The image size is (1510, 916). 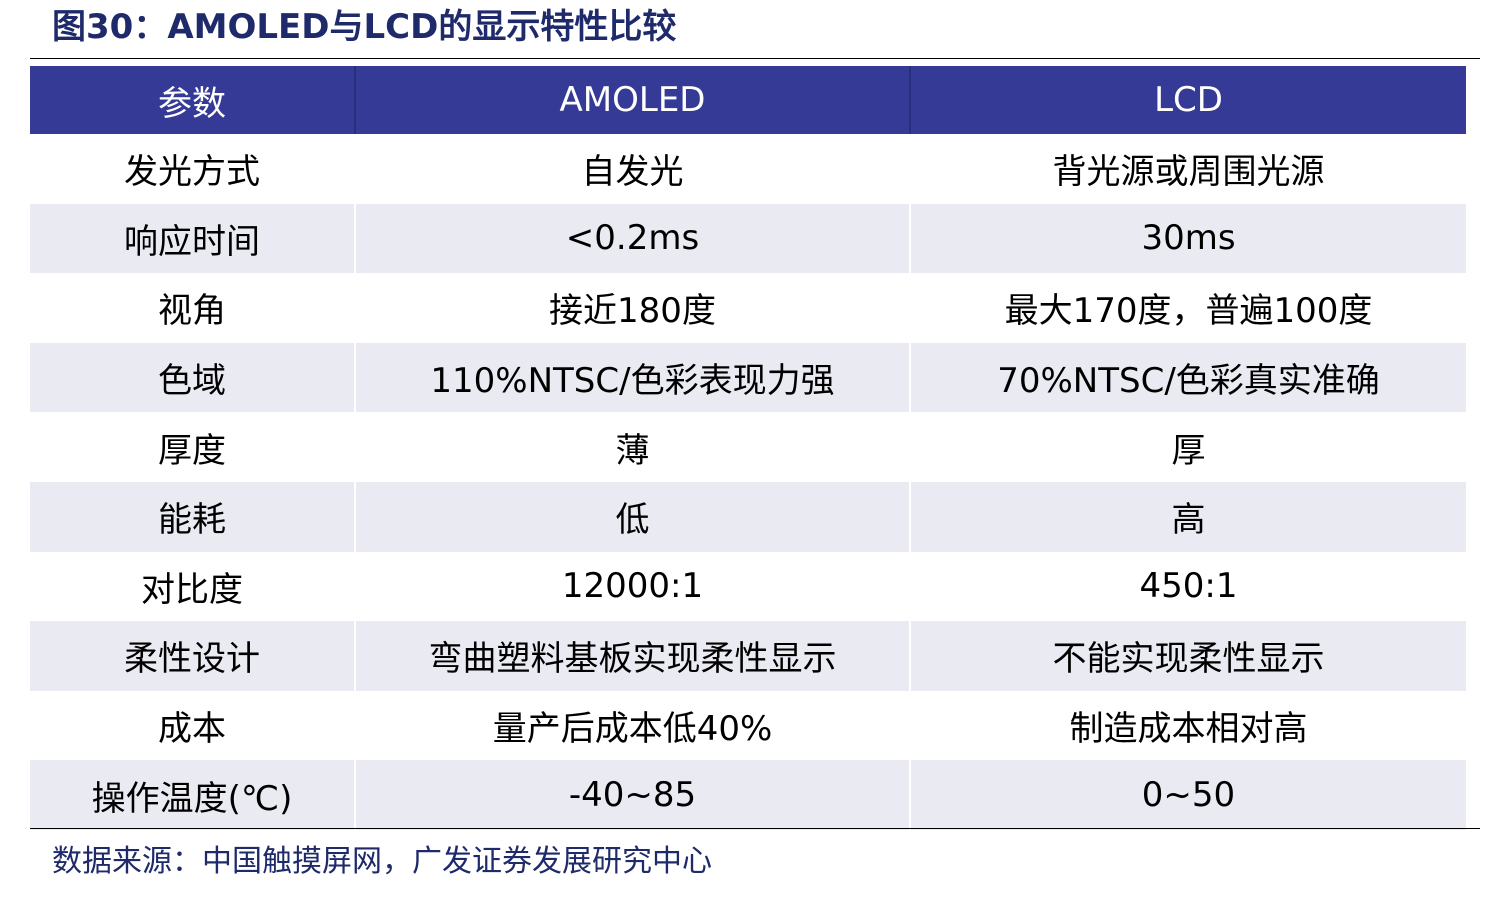 I want to click on lcd-cell: 0~50, so click(x=1187, y=795).